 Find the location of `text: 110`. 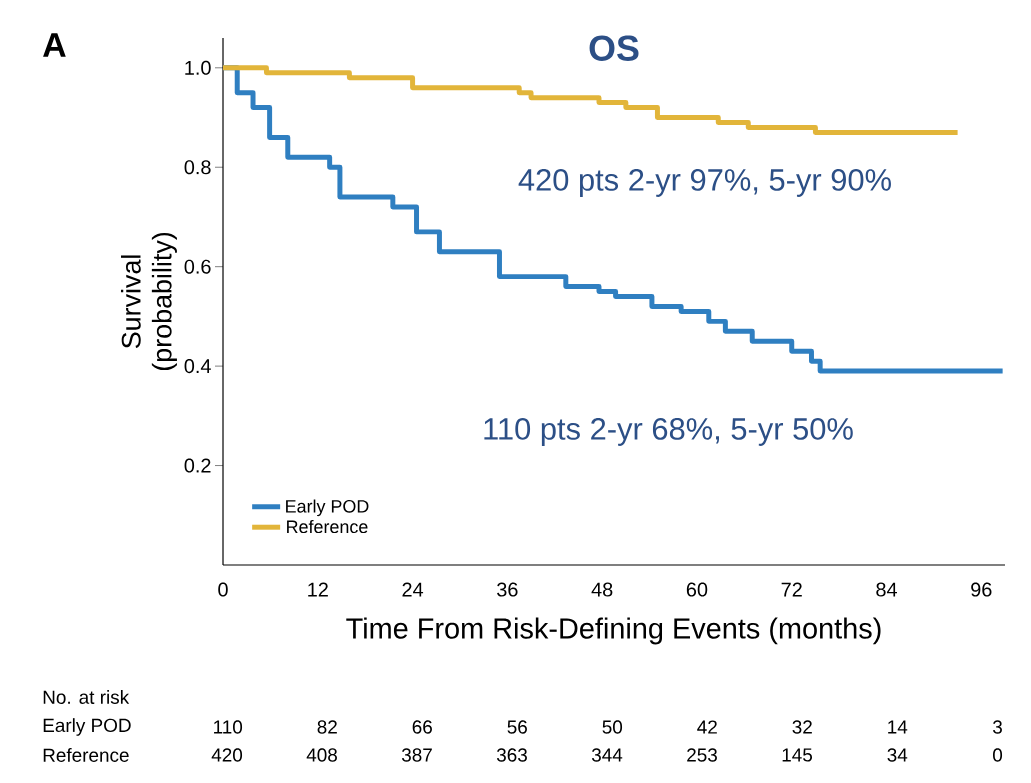

text: 110 is located at coordinates (228, 727).